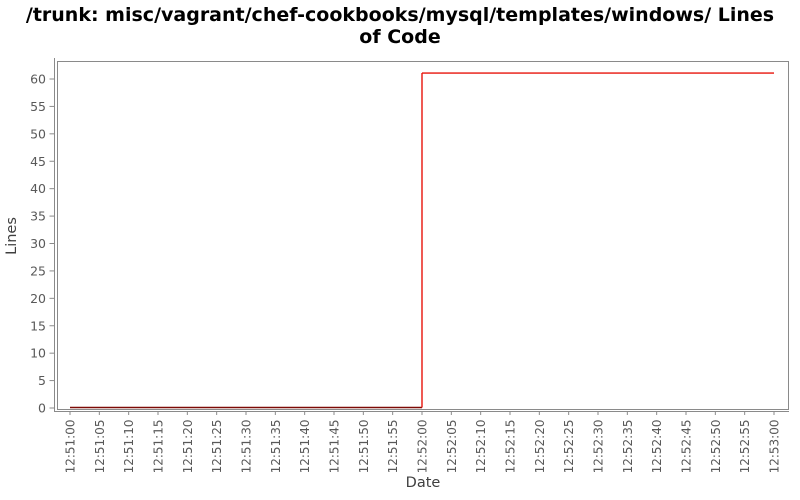 This screenshot has width=800, height=500. Describe the element at coordinates (217, 447) in the screenshot. I see `x-axis-tick-label: 12:51:25` at that location.